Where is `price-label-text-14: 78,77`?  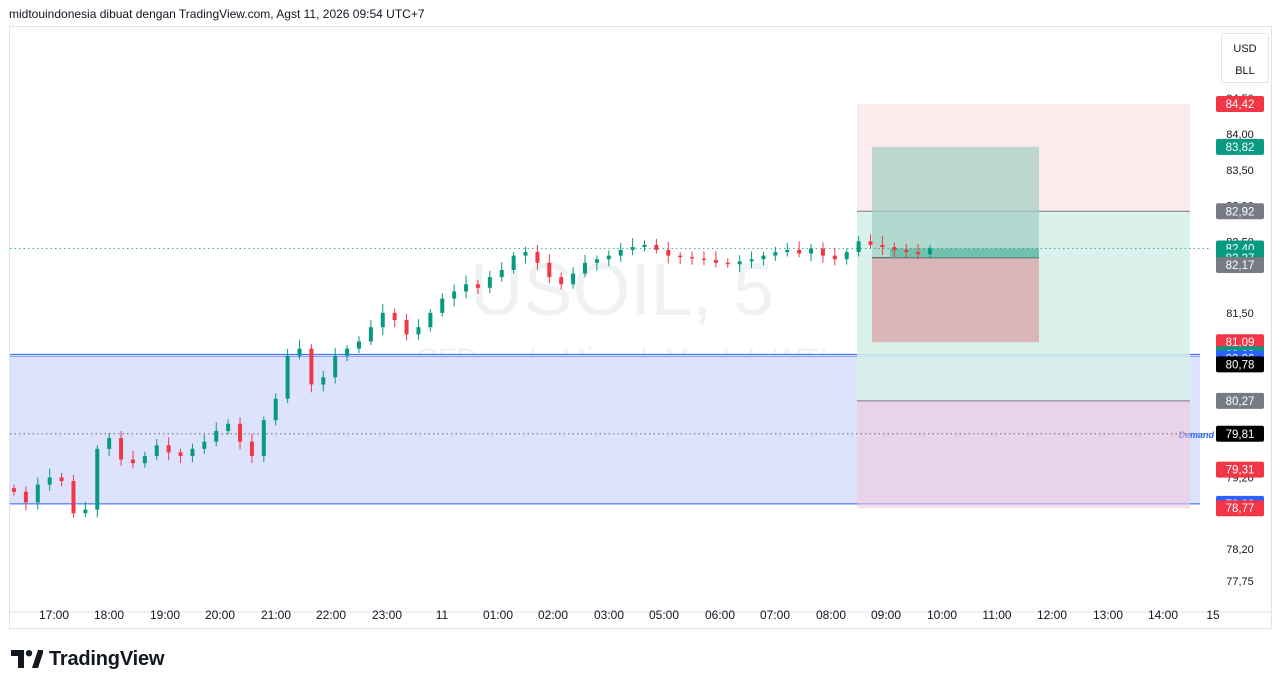 price-label-text-14: 78,77 is located at coordinates (1240, 509).